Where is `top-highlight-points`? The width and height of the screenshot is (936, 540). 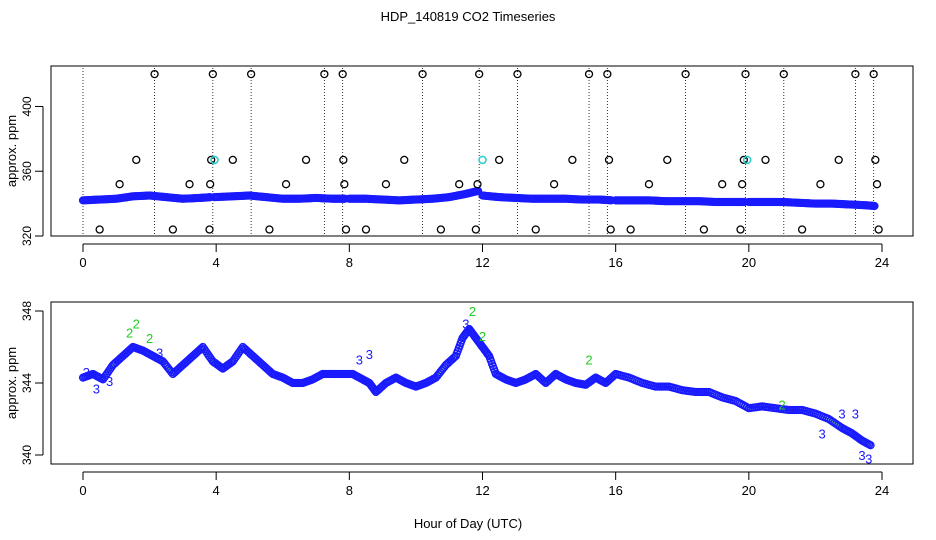
top-highlight-points is located at coordinates (481, 160).